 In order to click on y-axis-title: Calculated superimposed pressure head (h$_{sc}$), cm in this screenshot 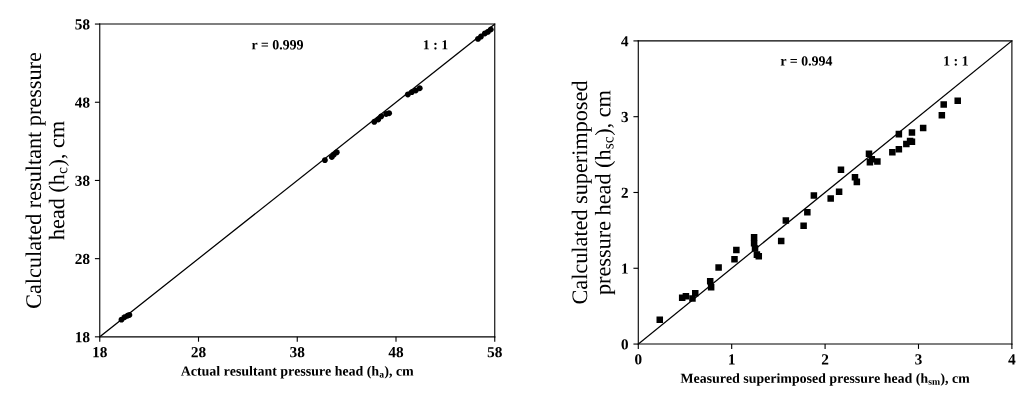, I will do `click(593, 192)`.